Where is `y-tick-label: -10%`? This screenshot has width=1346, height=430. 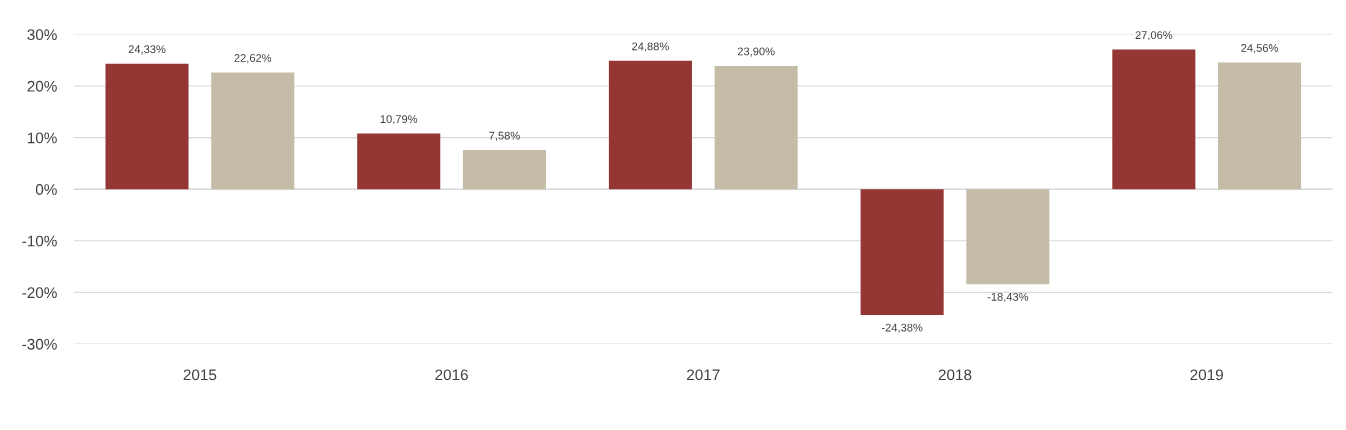
y-tick-label: -10% is located at coordinates (39, 241).